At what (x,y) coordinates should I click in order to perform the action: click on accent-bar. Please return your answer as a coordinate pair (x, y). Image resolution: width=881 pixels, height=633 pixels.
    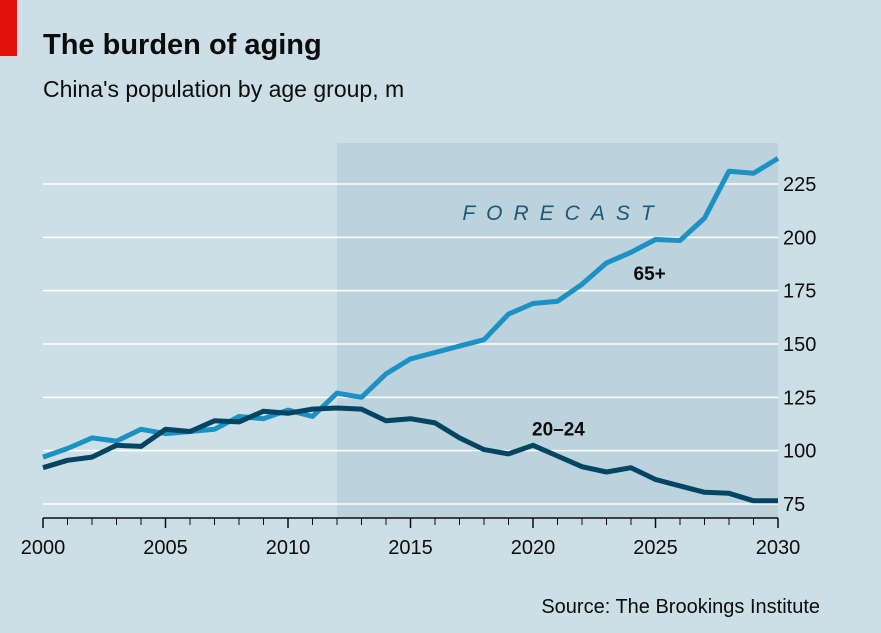
    Looking at the image, I should click on (8, 28).